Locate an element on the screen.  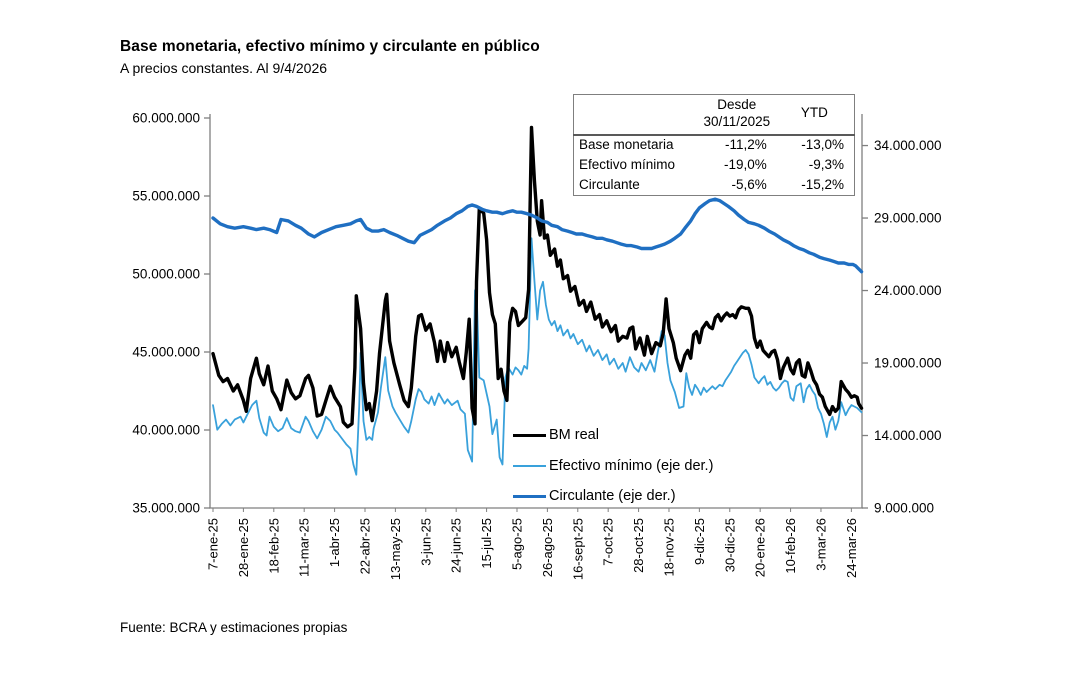
y-axis-right-tick-label: 9.000.000 is located at coordinates (904, 508).